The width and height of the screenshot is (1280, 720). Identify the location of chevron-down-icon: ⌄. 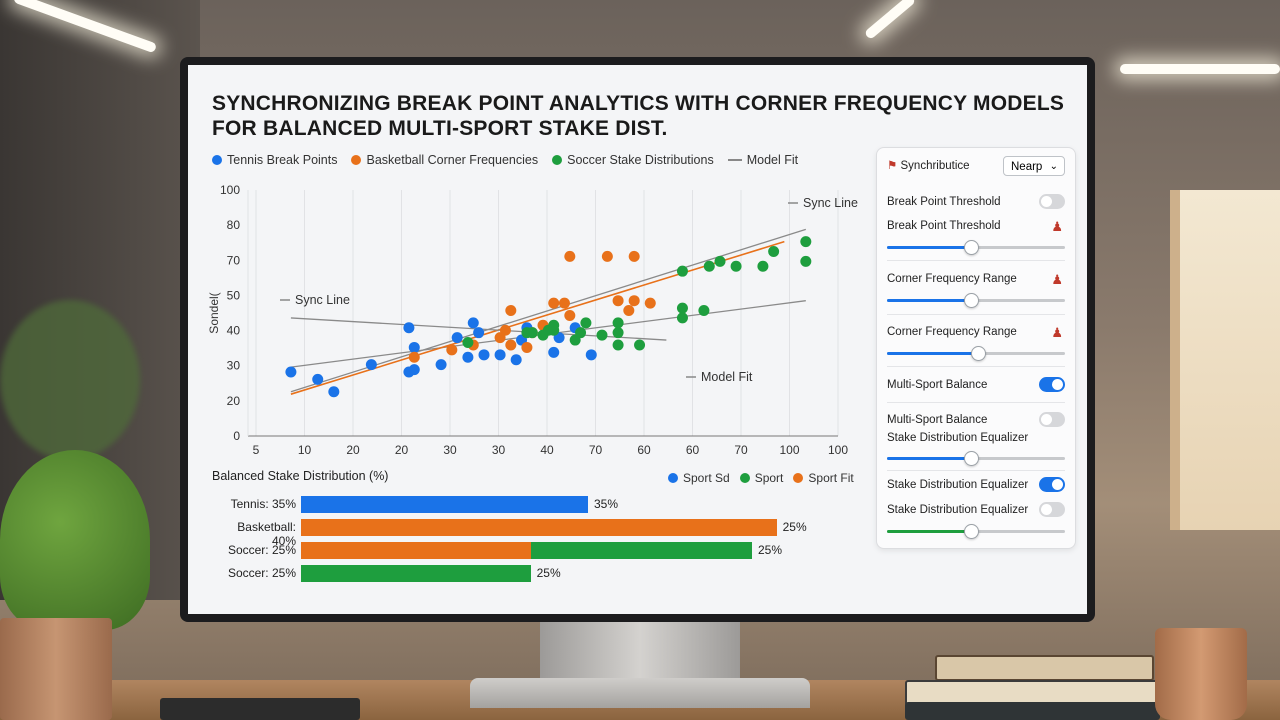
(1053, 166).